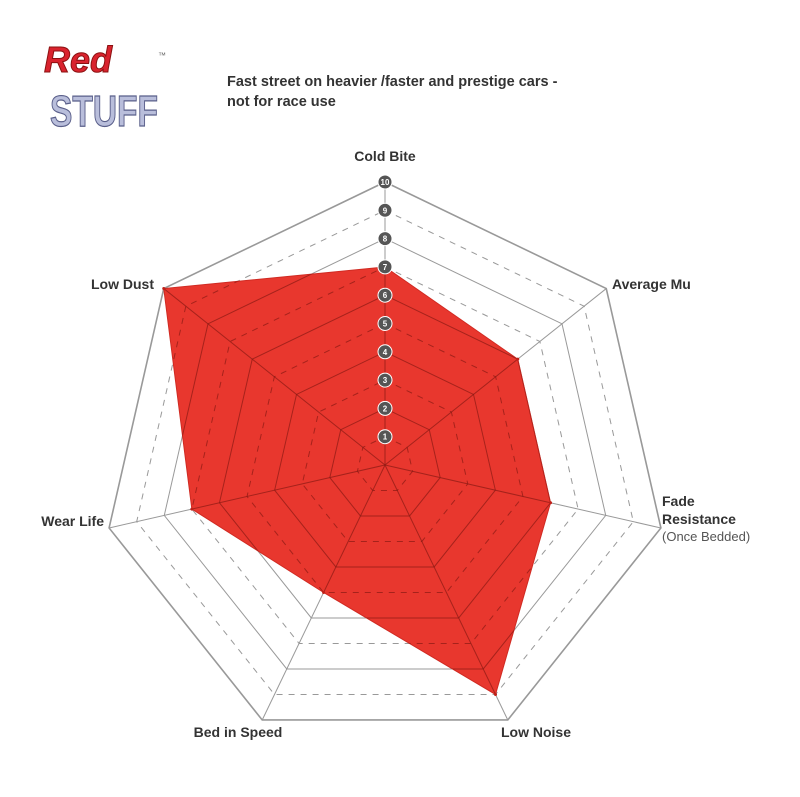  I want to click on svg-text: STUFF, so click(104, 111).